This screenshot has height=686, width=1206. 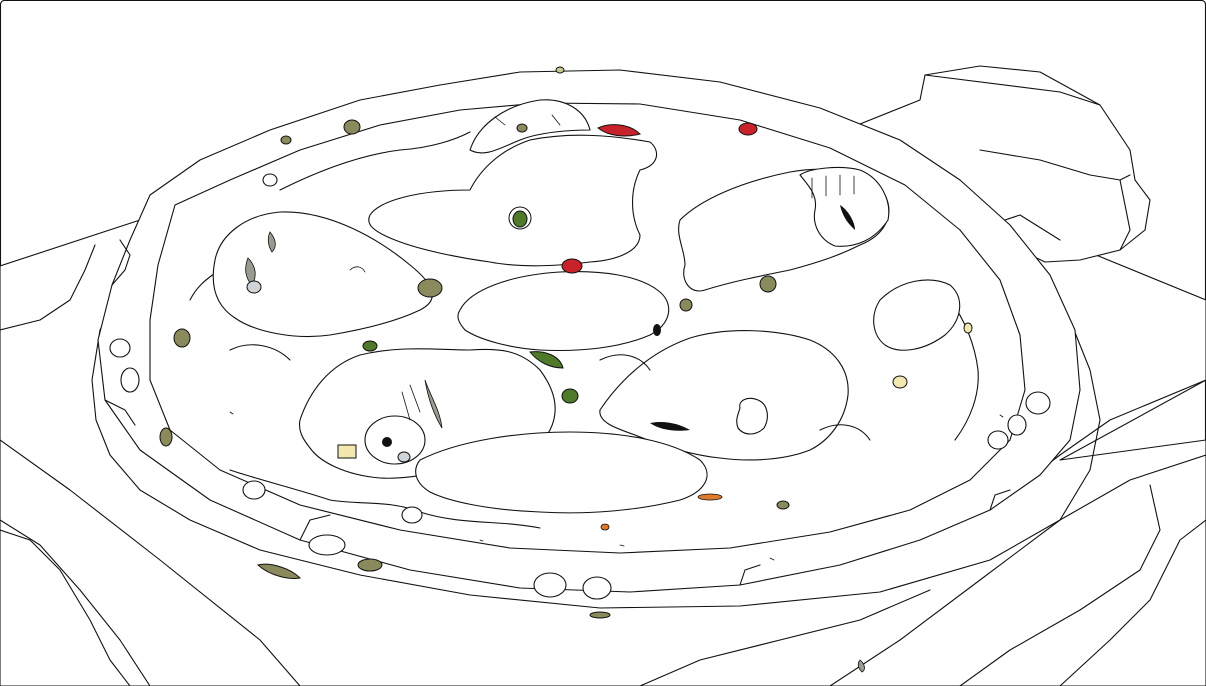 I want to click on mushroom-top-cap, so click(x=530, y=126).